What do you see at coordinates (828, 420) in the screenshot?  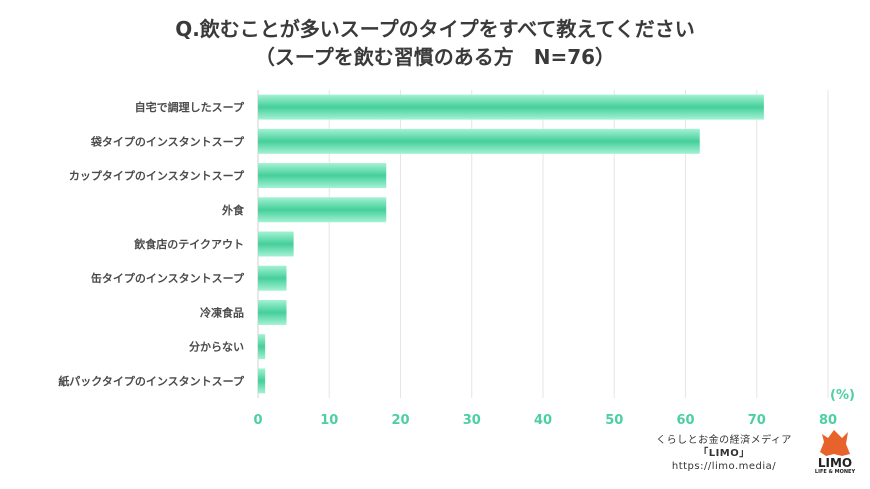 I see `x-tick-label: 80` at bounding box center [828, 420].